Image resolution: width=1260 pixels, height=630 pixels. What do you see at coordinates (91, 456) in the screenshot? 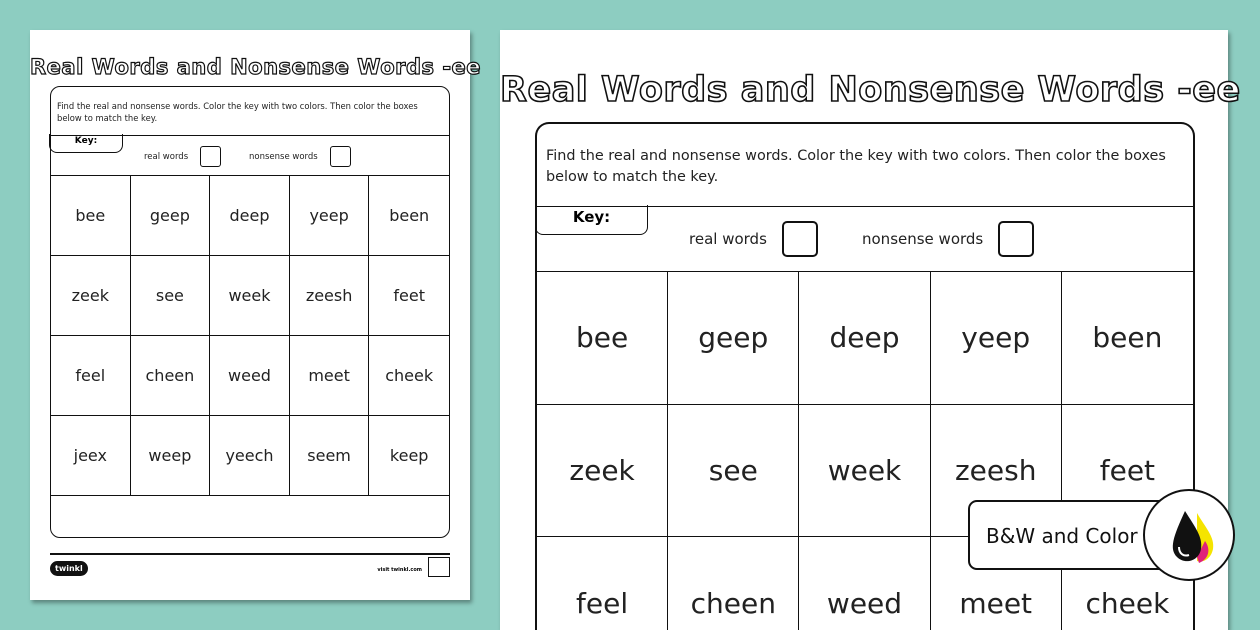
I see `word-cell: jeex` at bounding box center [91, 456].